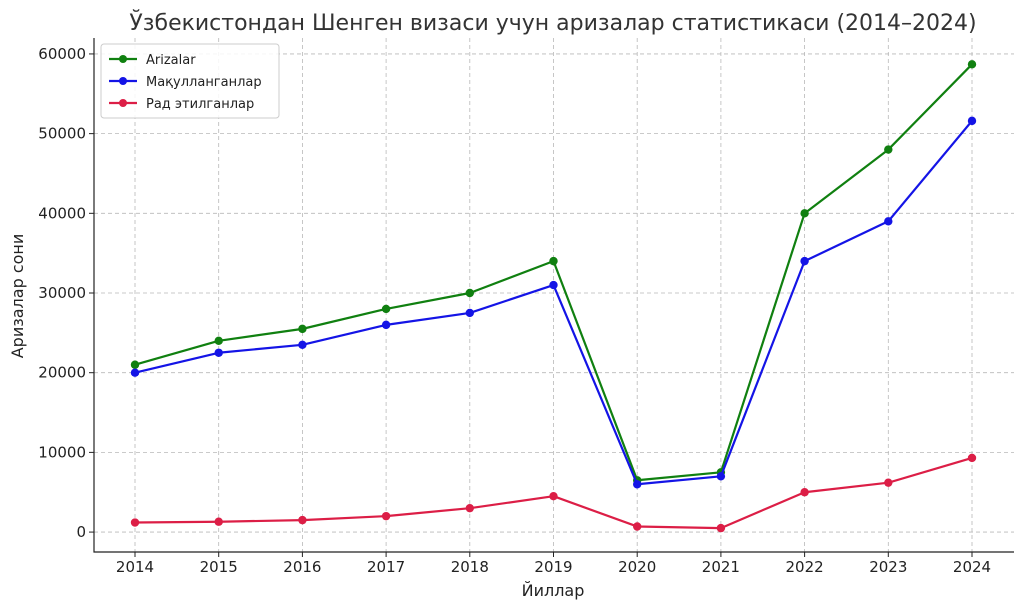 This screenshot has height=610, width=1024. What do you see at coordinates (637, 567) in the screenshot?
I see `x-tick-label: 2020` at bounding box center [637, 567].